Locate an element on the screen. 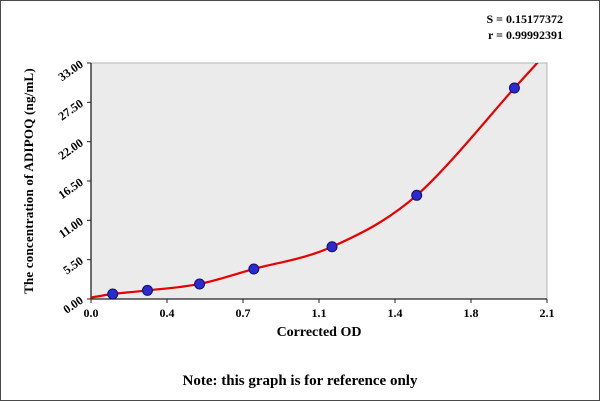 The image size is (600, 401). x-axis-title: Corrected OD is located at coordinates (319, 332).